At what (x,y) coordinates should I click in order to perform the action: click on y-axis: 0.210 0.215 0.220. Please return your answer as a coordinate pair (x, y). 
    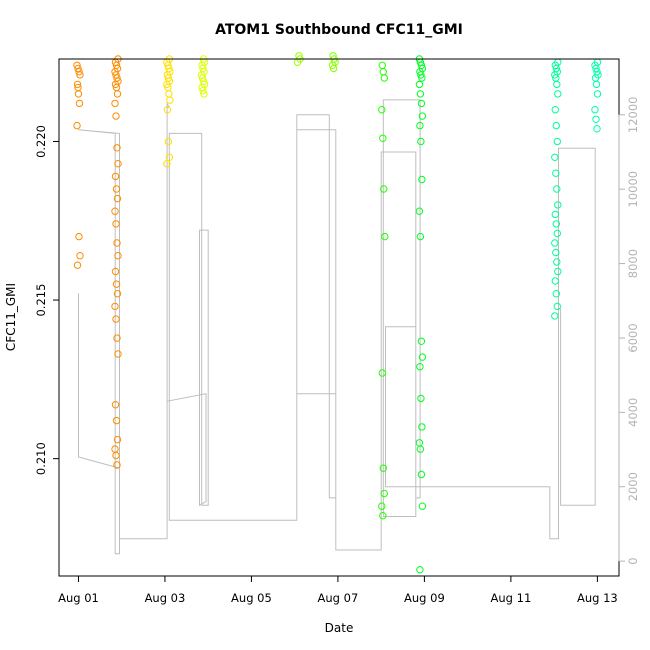
    Looking at the image, I should click on (47, 300).